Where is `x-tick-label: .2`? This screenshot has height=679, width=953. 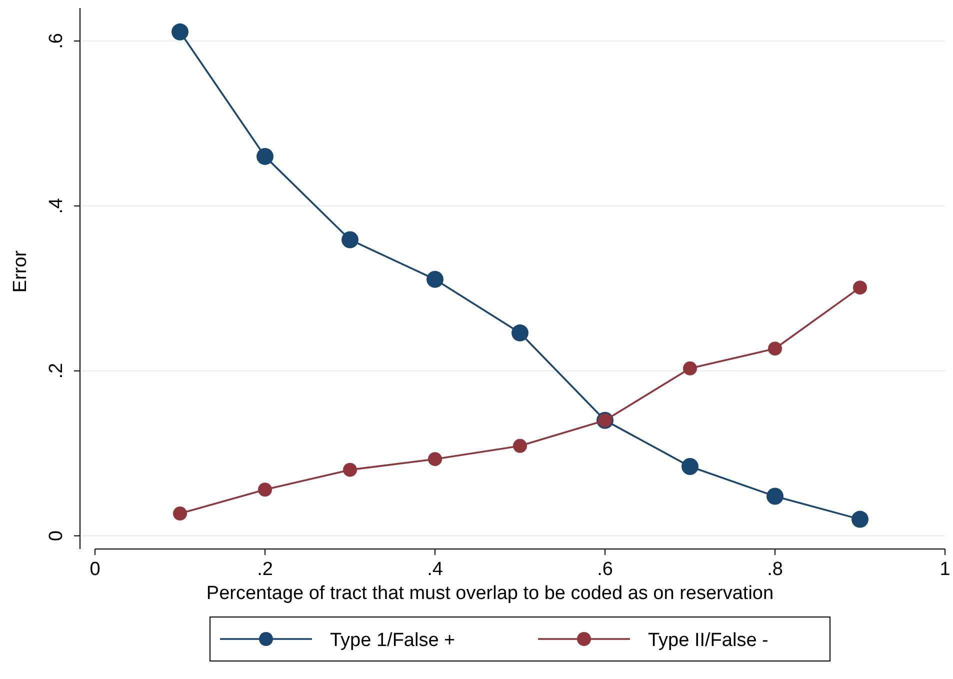
x-tick-label: .2 is located at coordinates (265, 569).